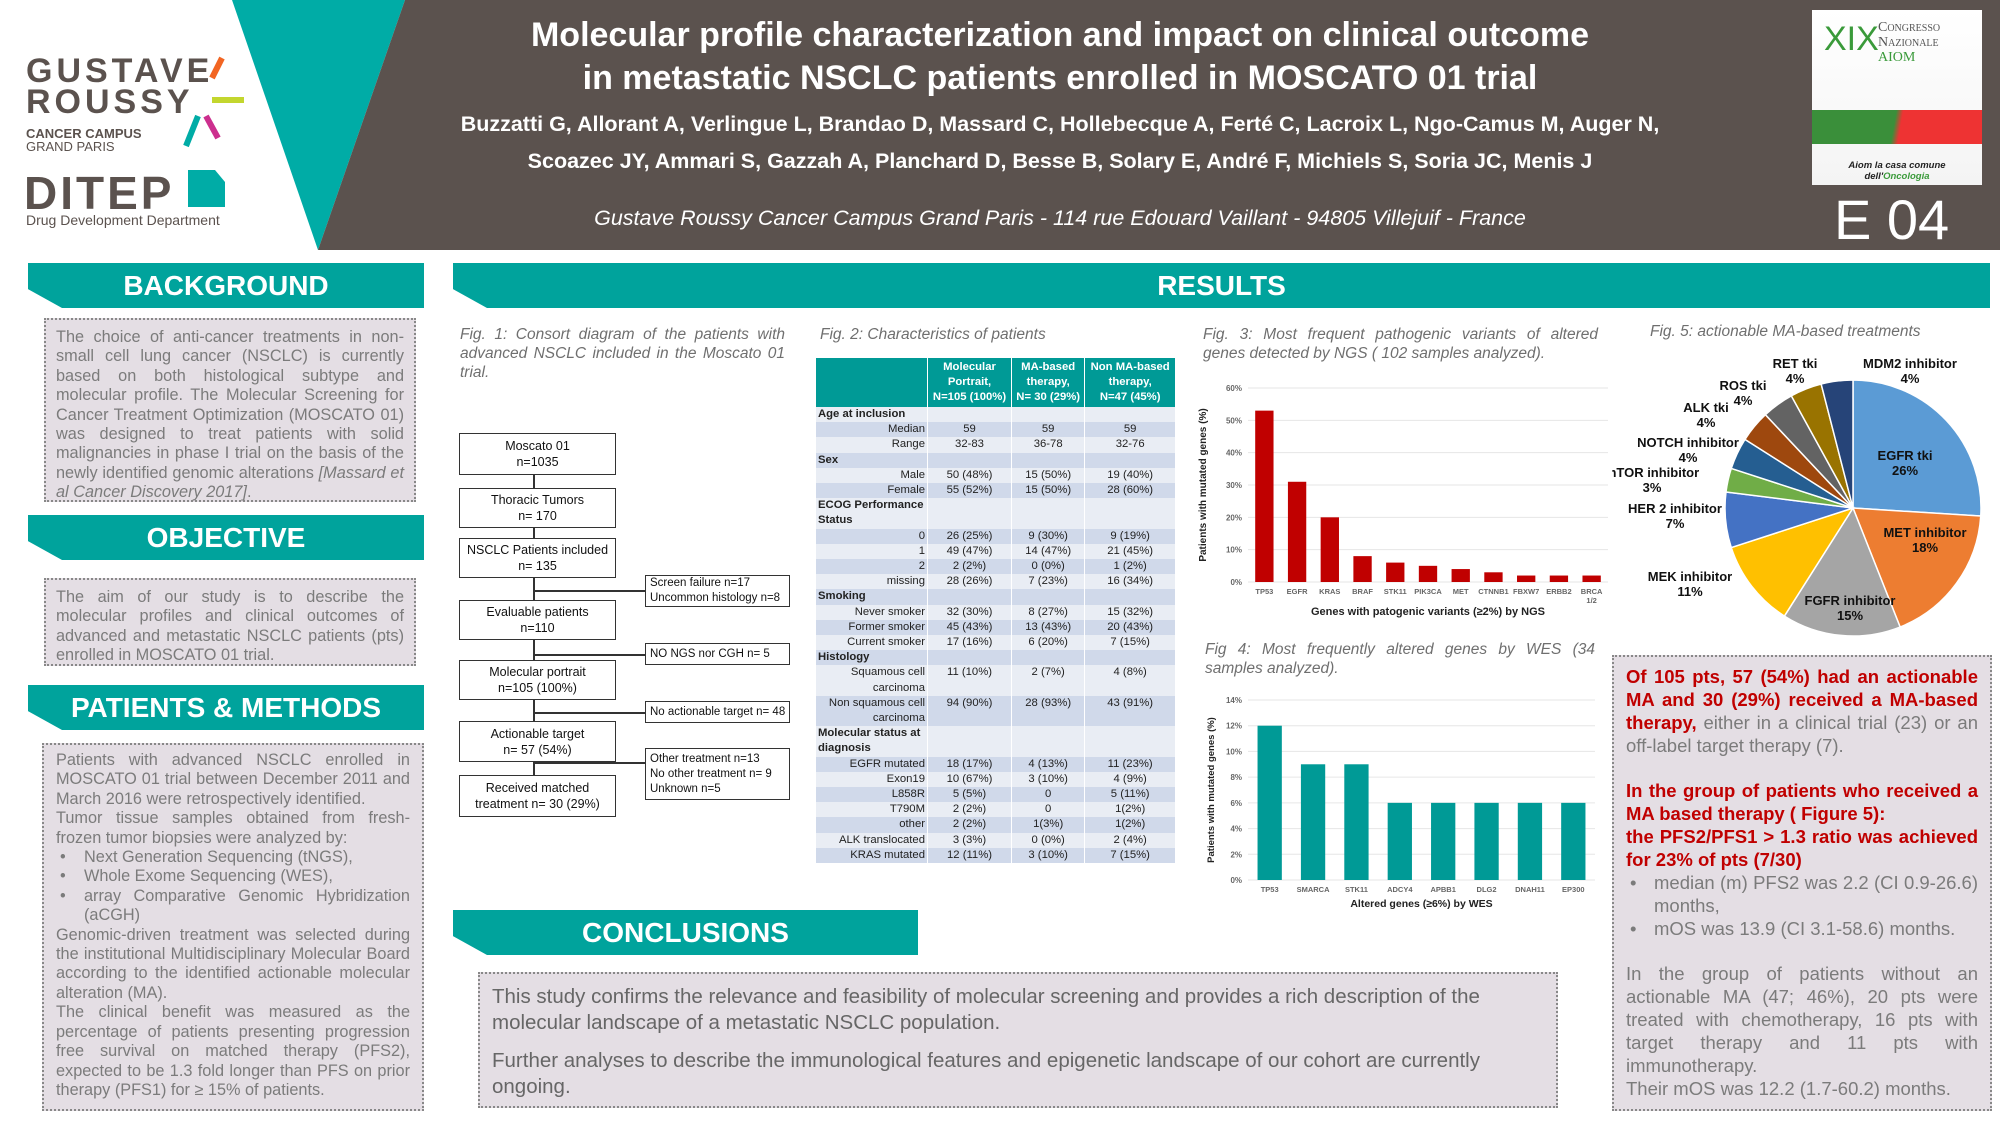 Image resolution: width=2000 pixels, height=1125 pixels. I want to click on consort-box-line: n= 135, so click(537, 566).